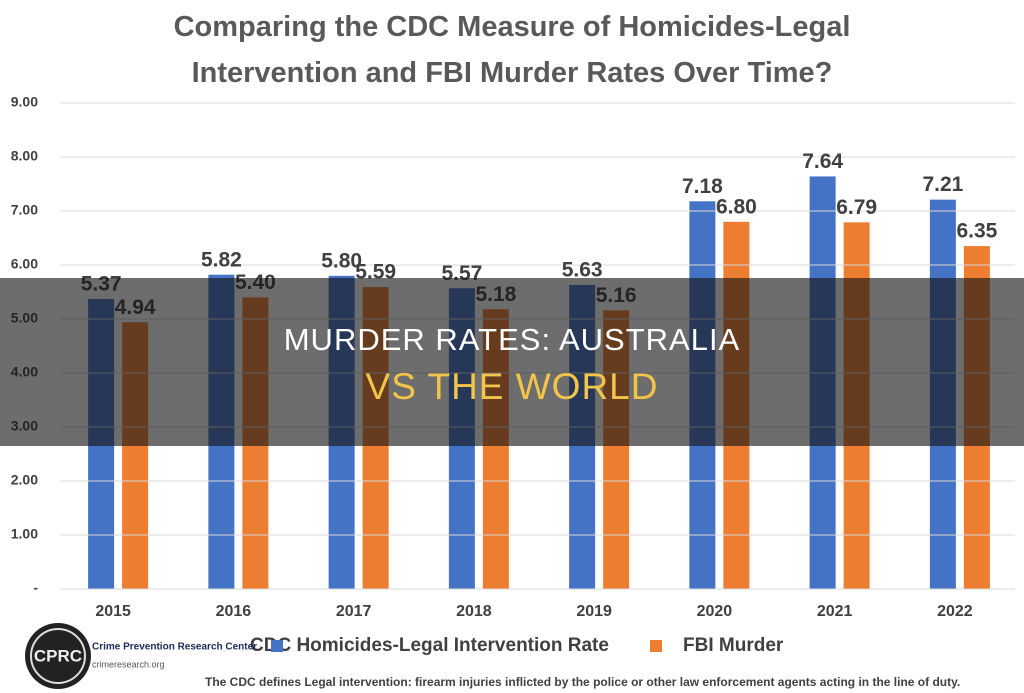 This screenshot has height=693, width=1024. What do you see at coordinates (113, 611) in the screenshot?
I see `x-tick-label: 2015` at bounding box center [113, 611].